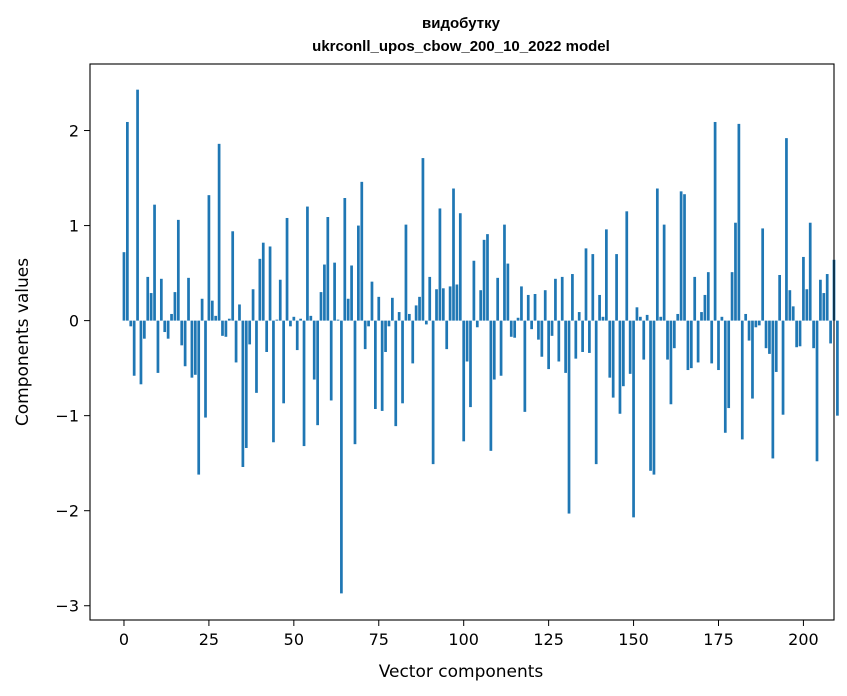 This screenshot has width=847, height=696. What do you see at coordinates (67, 511) in the screenshot?
I see `y-tick-label: −2` at bounding box center [67, 511].